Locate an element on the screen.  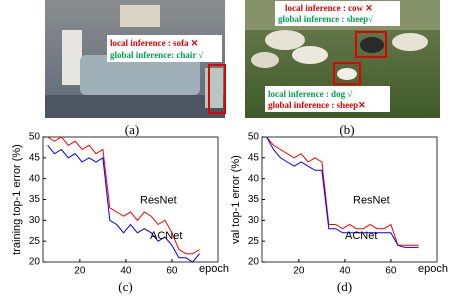
y-axis-label: val top-1 error (%) is located at coordinates (236, 199).